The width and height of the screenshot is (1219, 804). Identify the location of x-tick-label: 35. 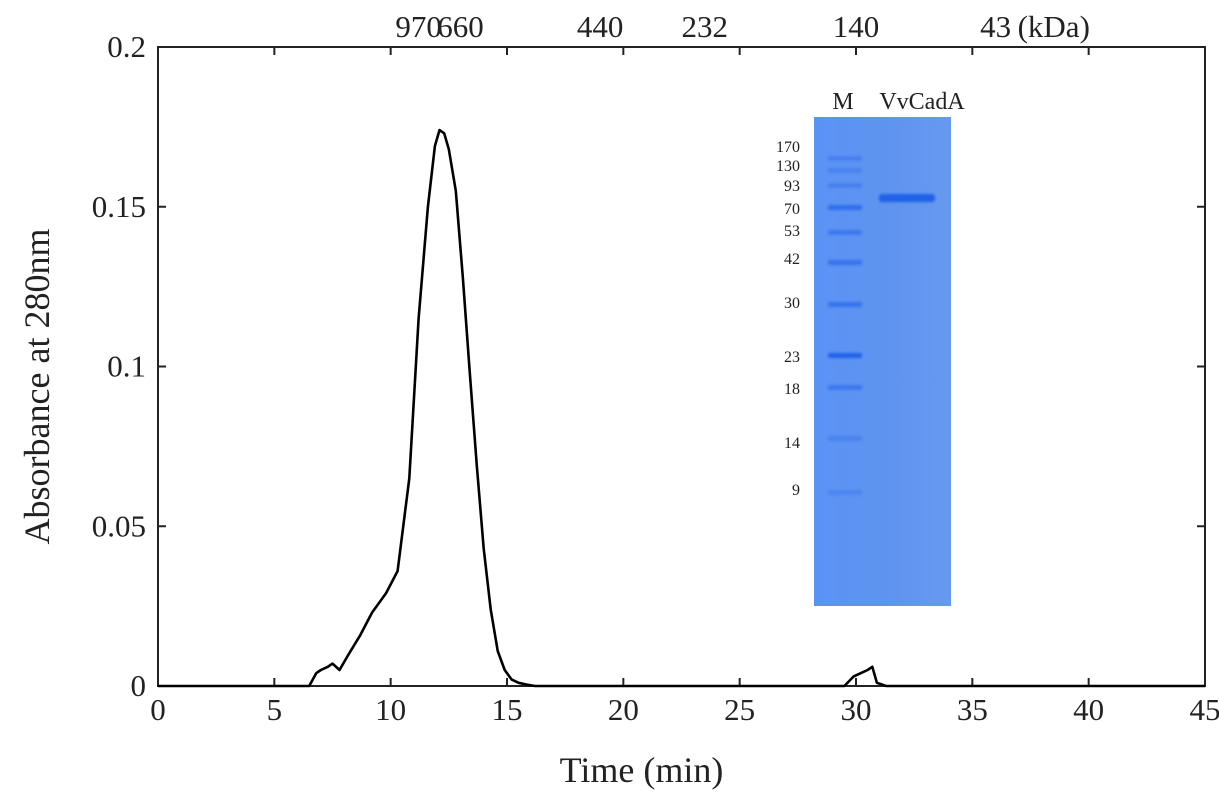
(972, 709).